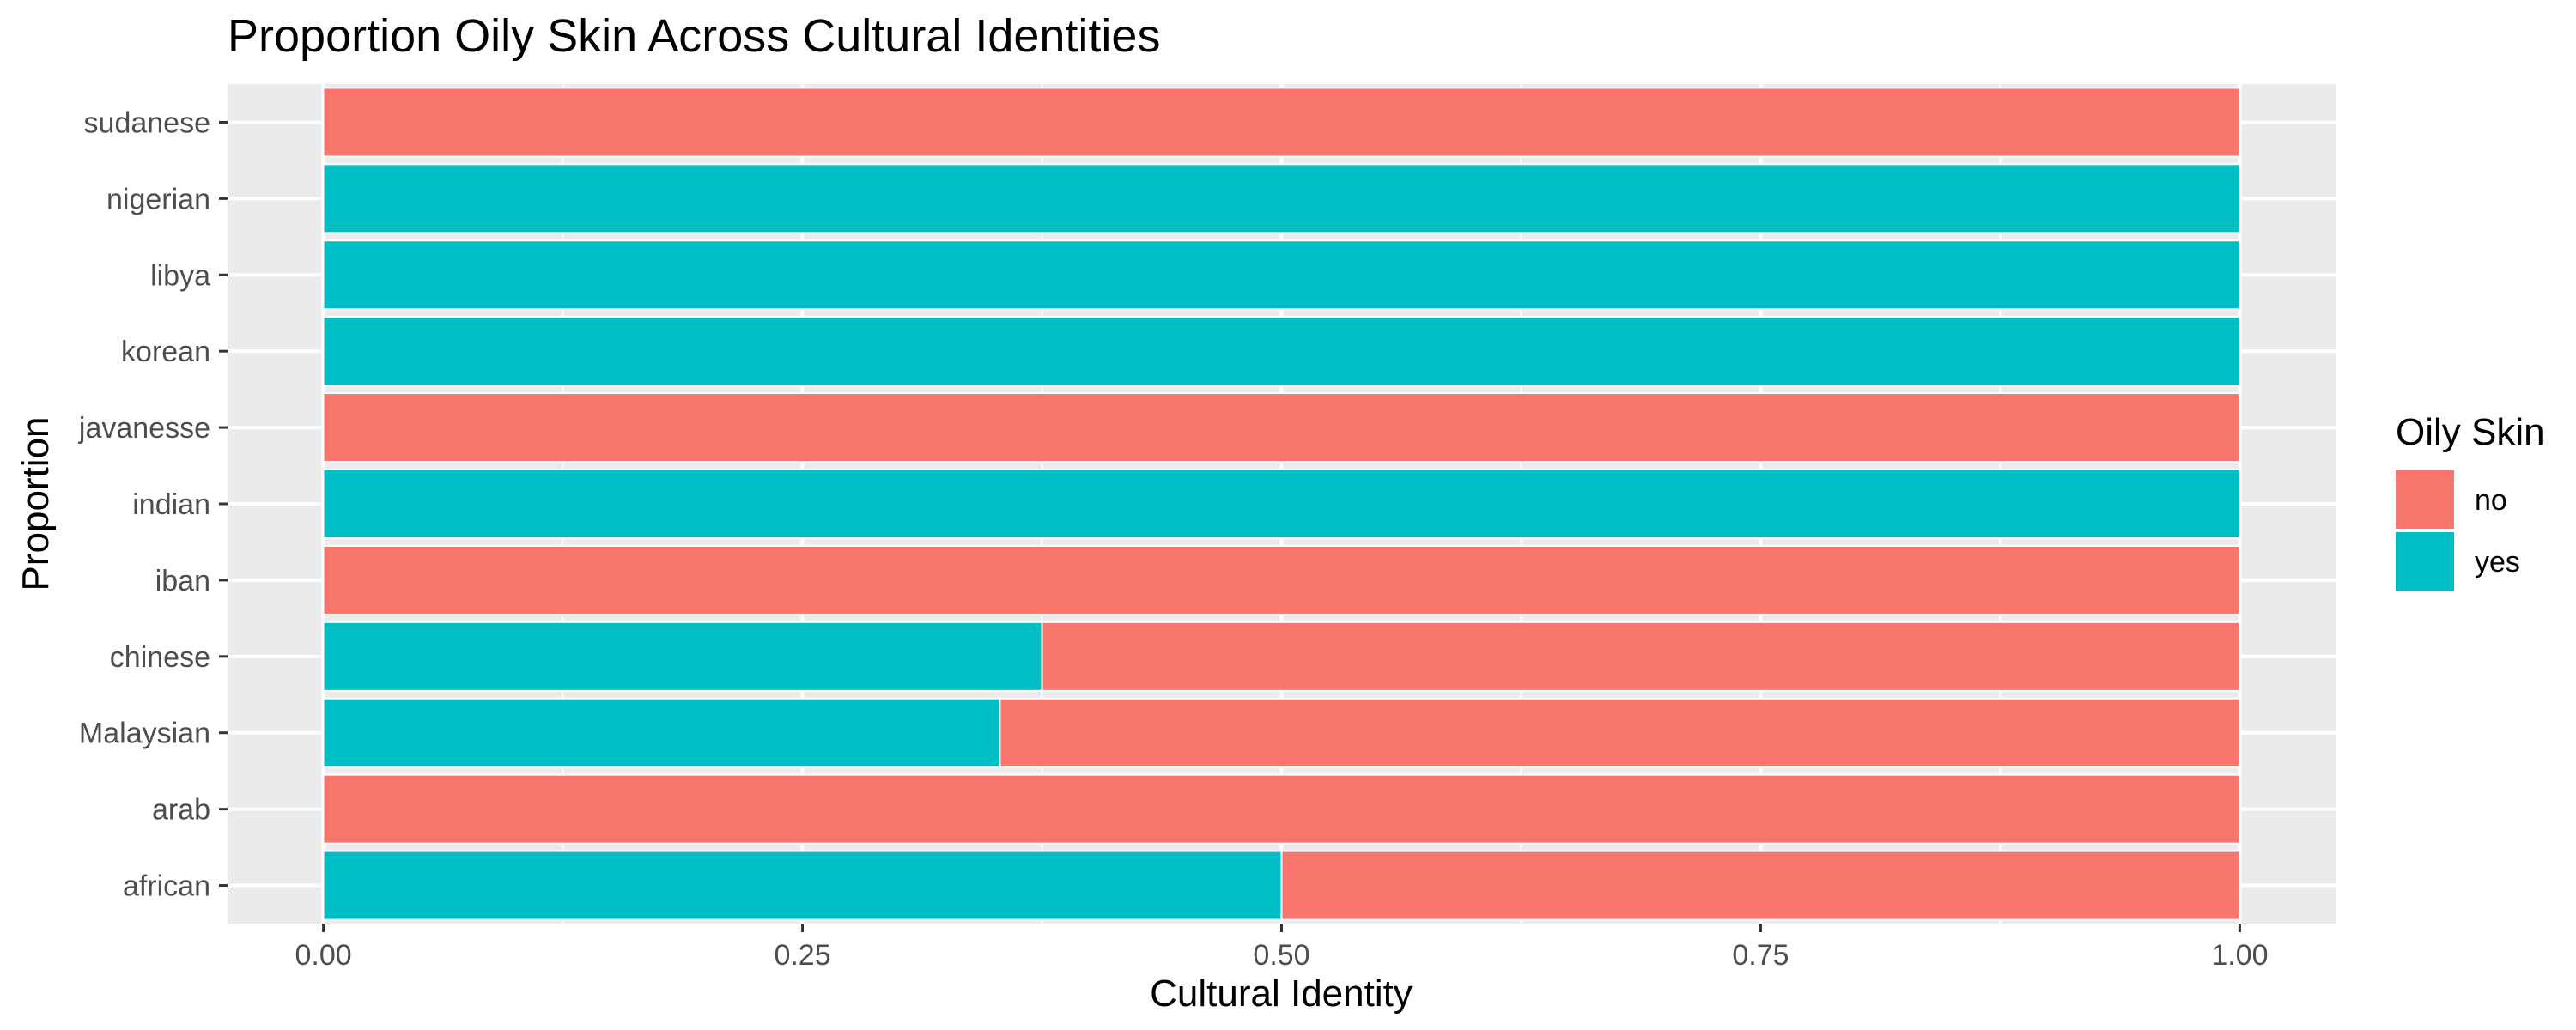 The image size is (2576, 1030). What do you see at coordinates (2491, 500) in the screenshot?
I see `legend-label-no: no` at bounding box center [2491, 500].